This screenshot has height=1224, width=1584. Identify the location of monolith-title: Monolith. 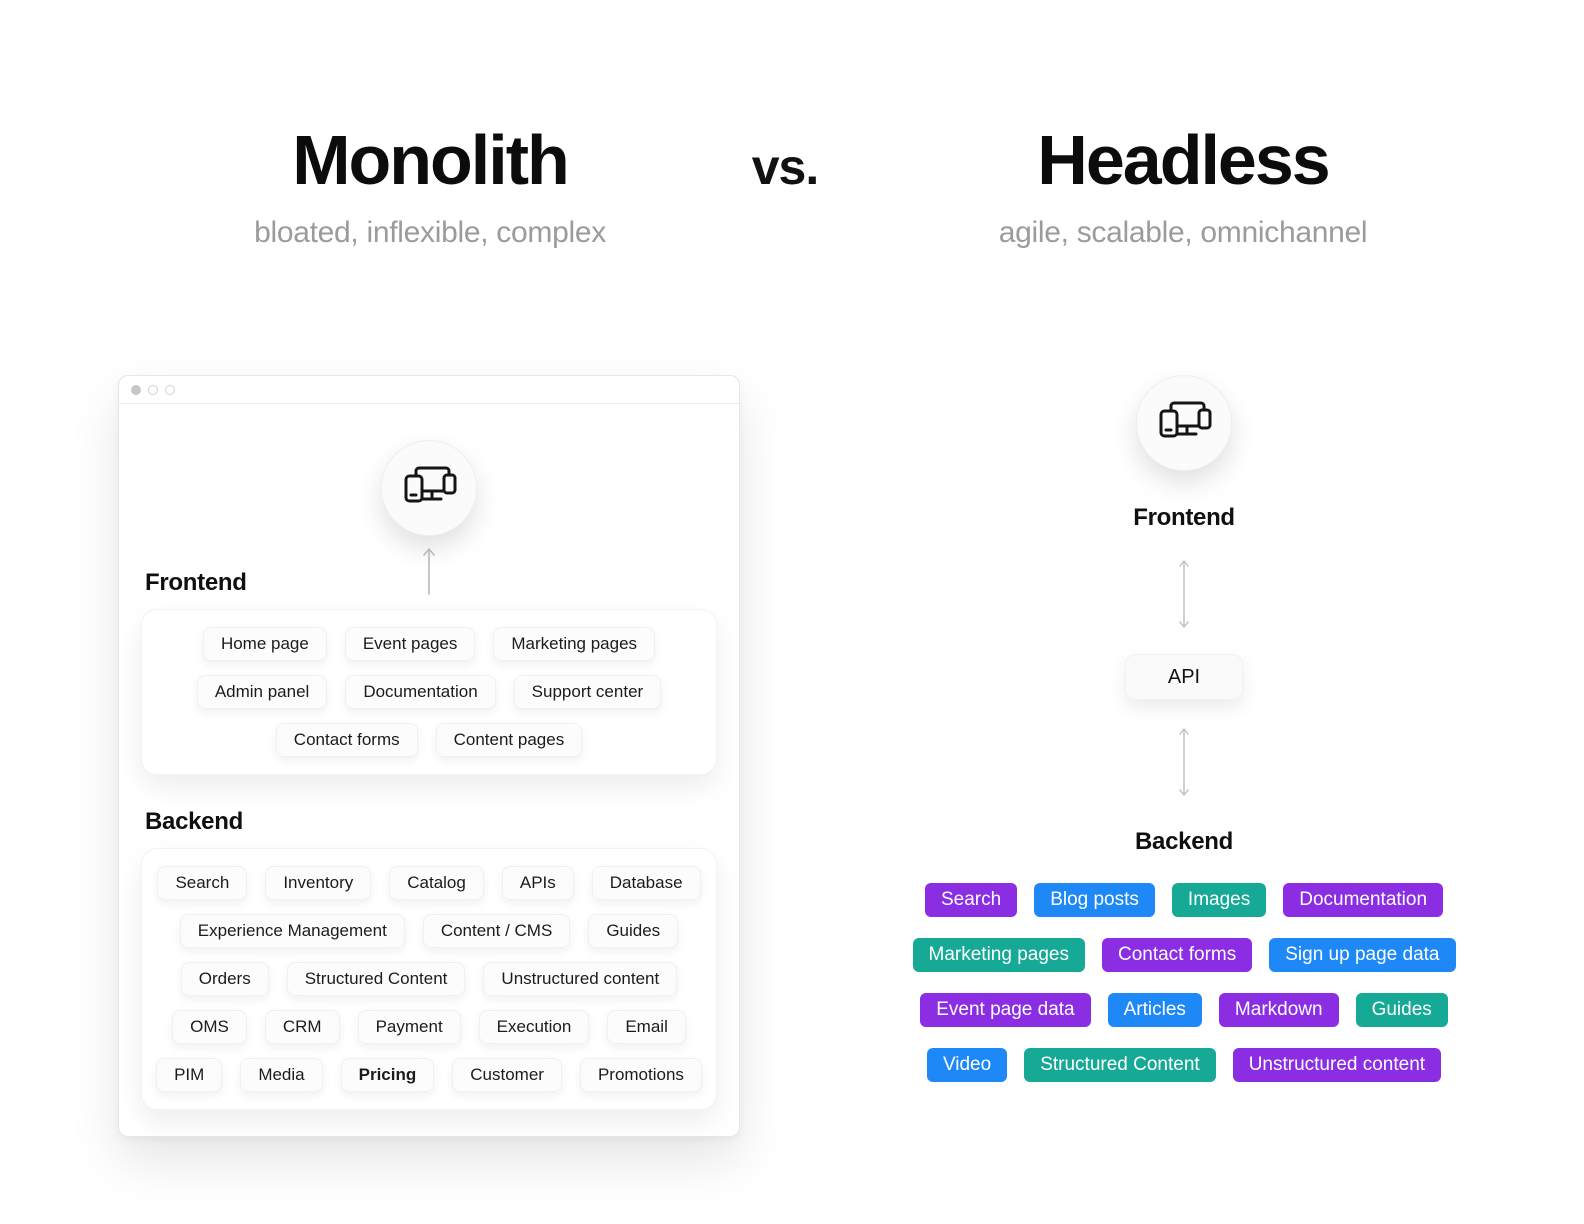
(431, 160).